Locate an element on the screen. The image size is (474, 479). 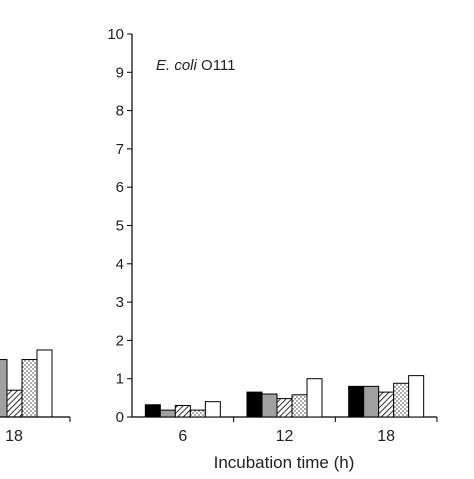
x-tick-label: 12 is located at coordinates (285, 436).